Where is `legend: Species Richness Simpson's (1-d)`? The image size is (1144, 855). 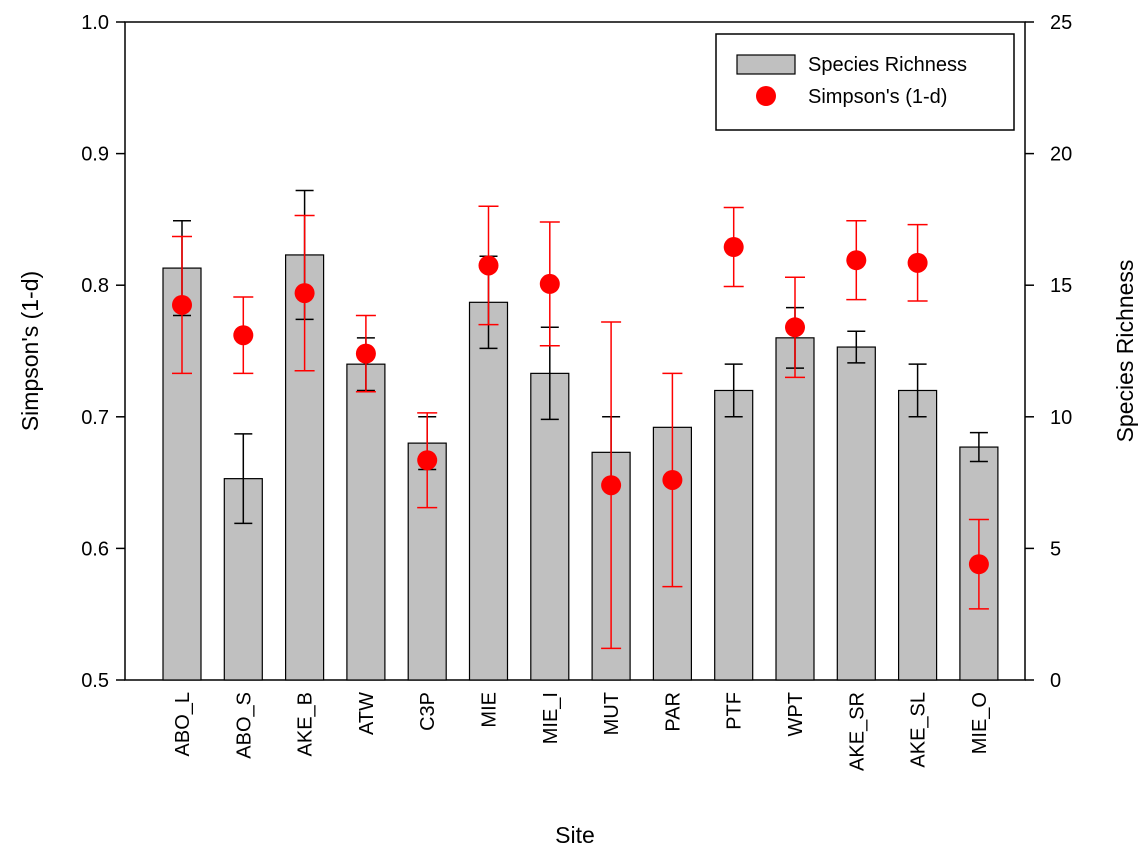
legend: Species Richness Simpson's (1-d) is located at coordinates (865, 82).